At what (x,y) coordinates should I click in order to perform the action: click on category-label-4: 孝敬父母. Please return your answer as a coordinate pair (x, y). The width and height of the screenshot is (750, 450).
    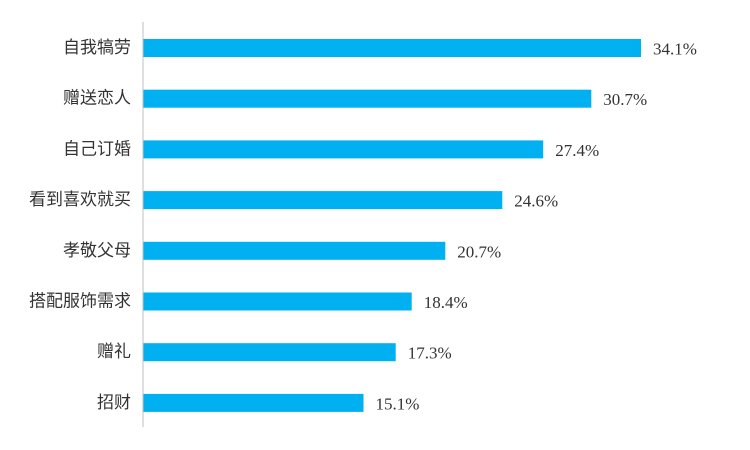
    Looking at the image, I should click on (97, 251).